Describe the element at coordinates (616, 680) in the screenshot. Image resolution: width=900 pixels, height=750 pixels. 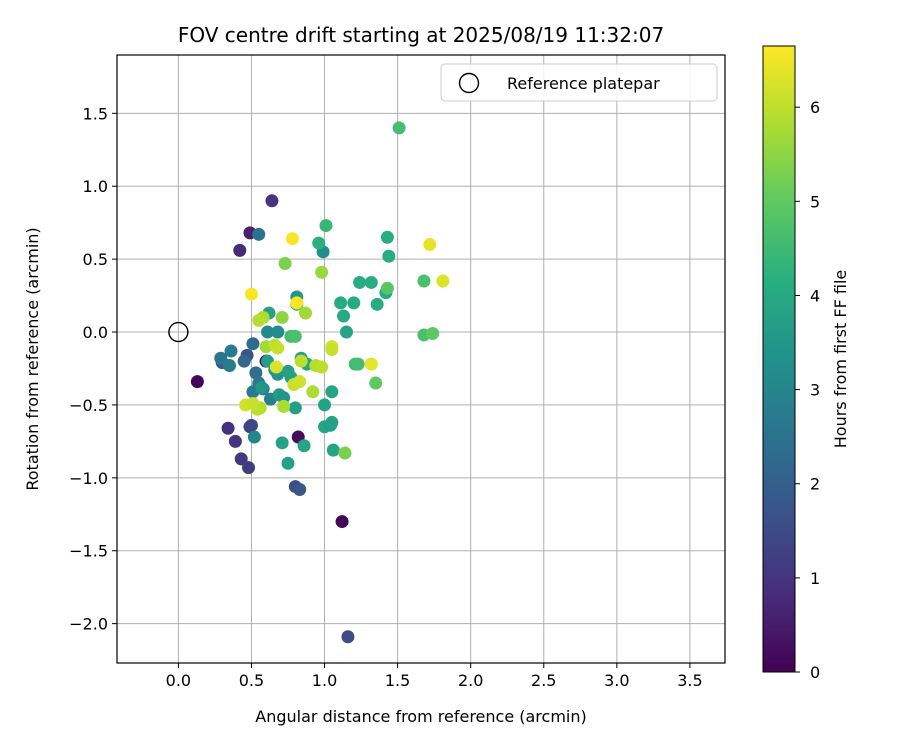
I see `x-tick-label: 3.0` at that location.